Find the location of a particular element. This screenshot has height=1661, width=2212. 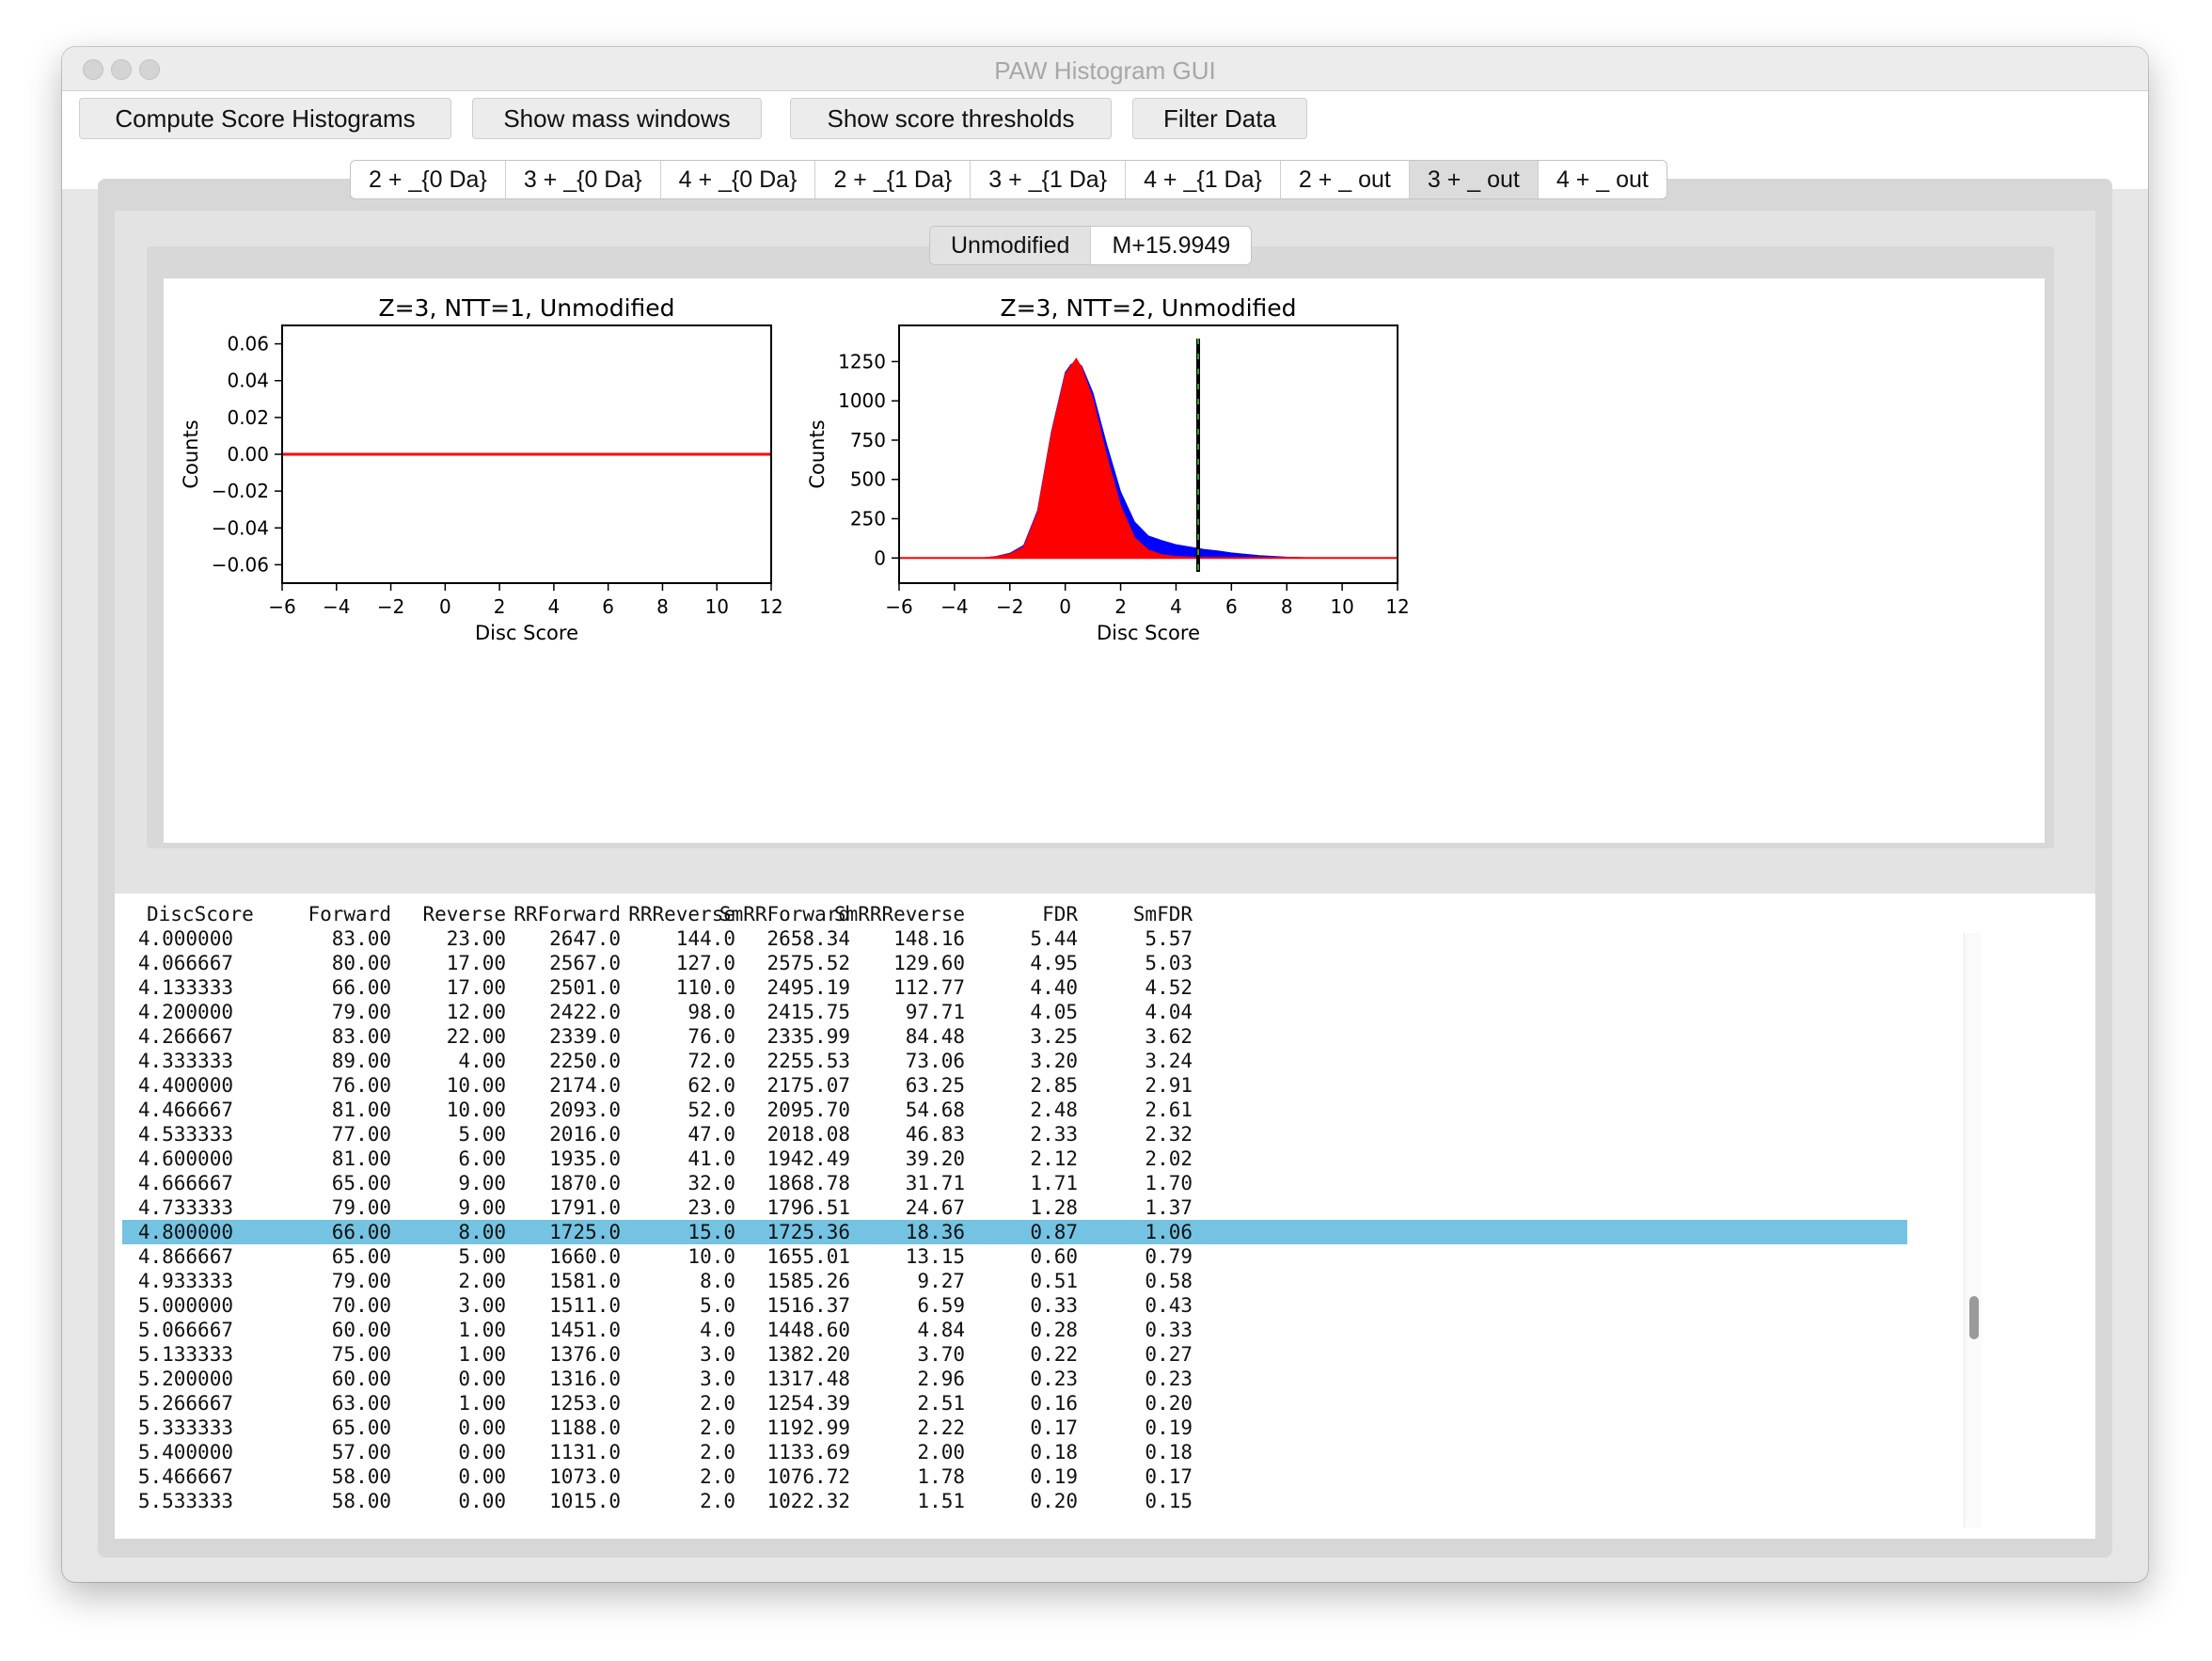

zoom-window-button is located at coordinates (149, 70).